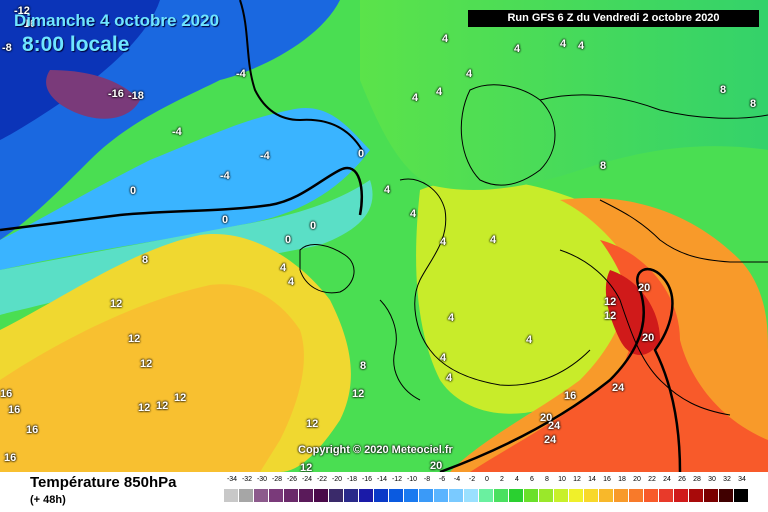  What do you see at coordinates (367, 479) in the screenshot?
I see `legend-tick: -16` at bounding box center [367, 479].